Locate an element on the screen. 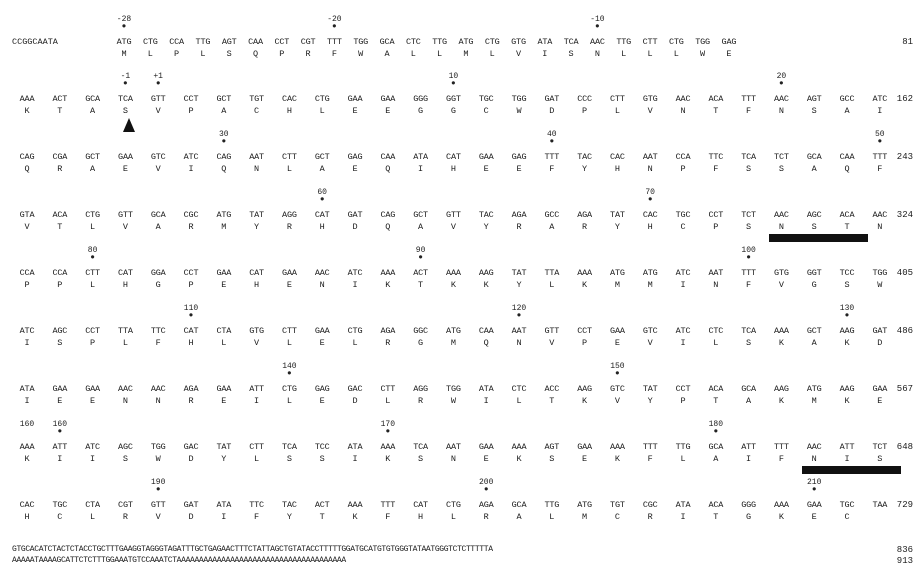  codon: CAA is located at coordinates (847, 157).